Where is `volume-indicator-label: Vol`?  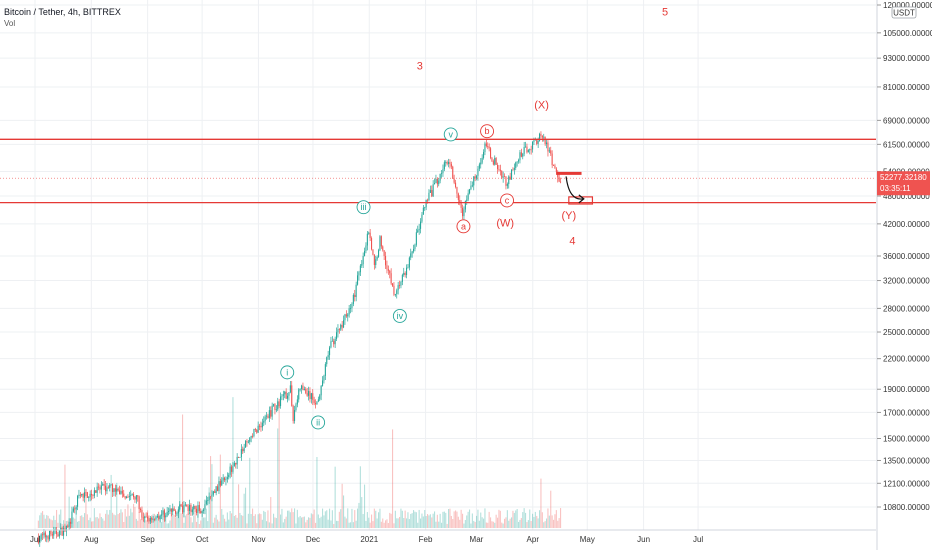 volume-indicator-label: Vol is located at coordinates (10, 23).